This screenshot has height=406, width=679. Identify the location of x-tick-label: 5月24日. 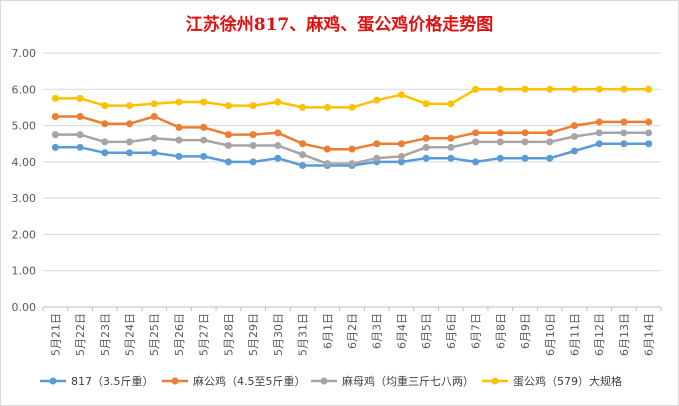
(130, 334).